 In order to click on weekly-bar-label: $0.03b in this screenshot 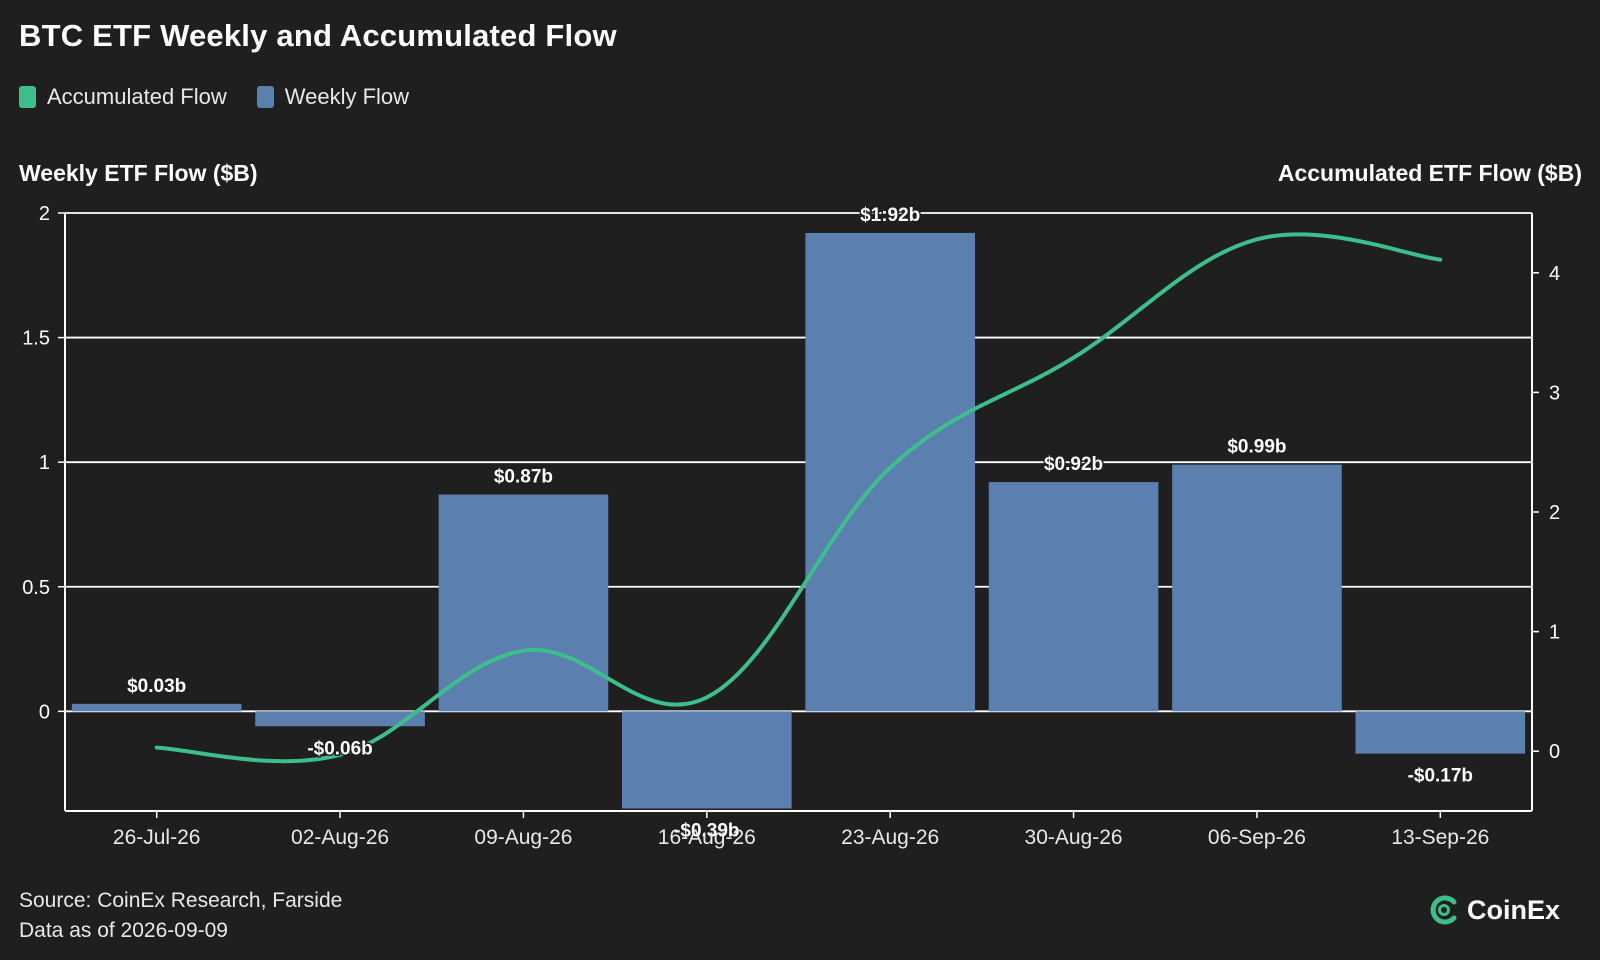, I will do `click(156, 686)`.